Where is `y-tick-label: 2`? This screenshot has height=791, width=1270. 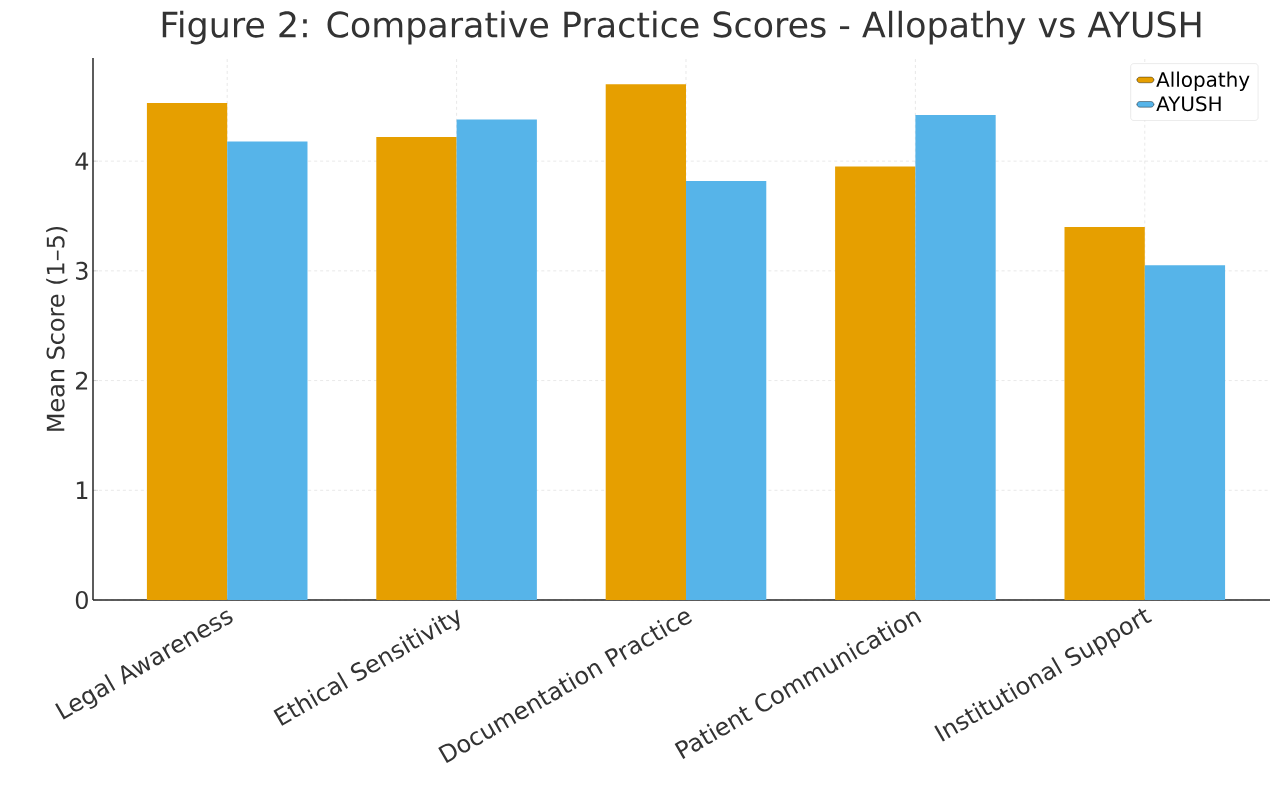
y-tick-label: 2 is located at coordinates (82, 380).